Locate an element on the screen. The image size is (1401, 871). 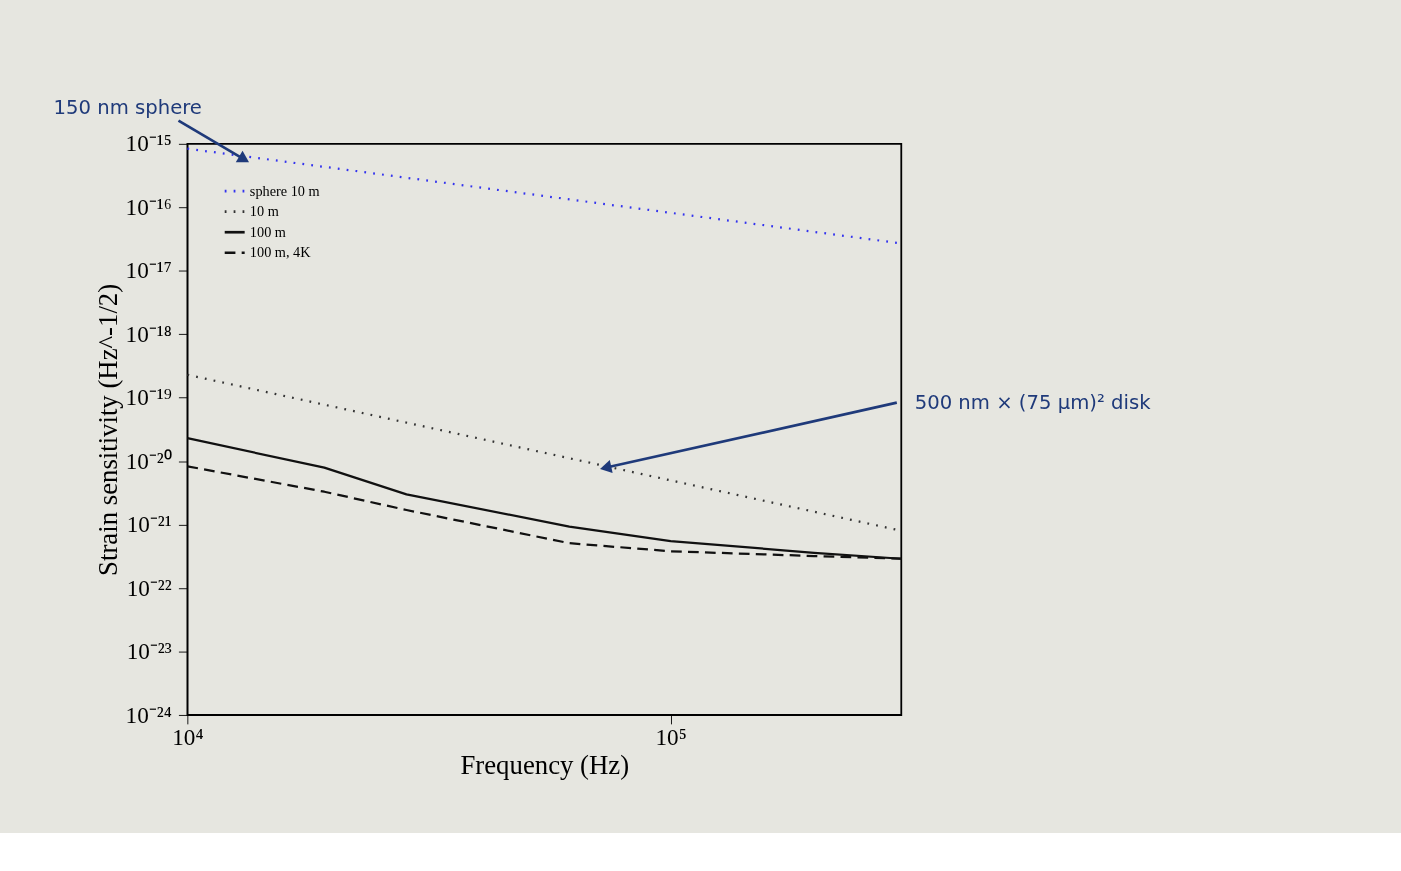
legend-label: sphere 10 m is located at coordinates (284, 190).